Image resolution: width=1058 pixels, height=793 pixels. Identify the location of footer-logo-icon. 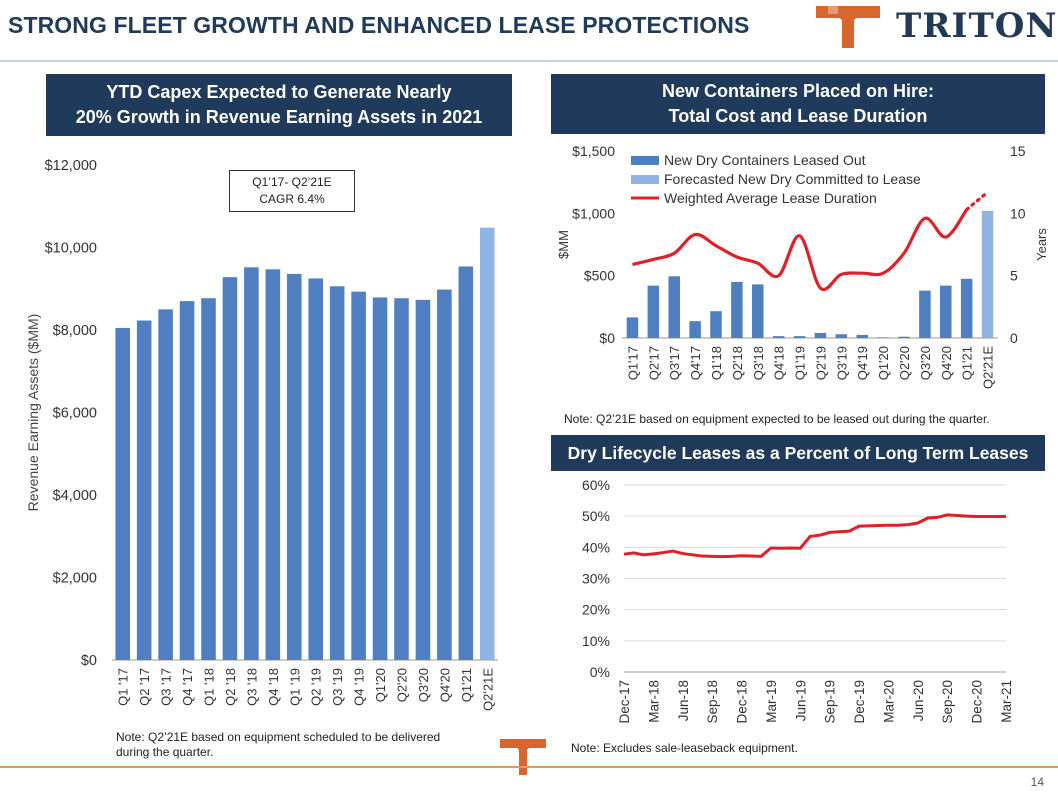
(523, 757).